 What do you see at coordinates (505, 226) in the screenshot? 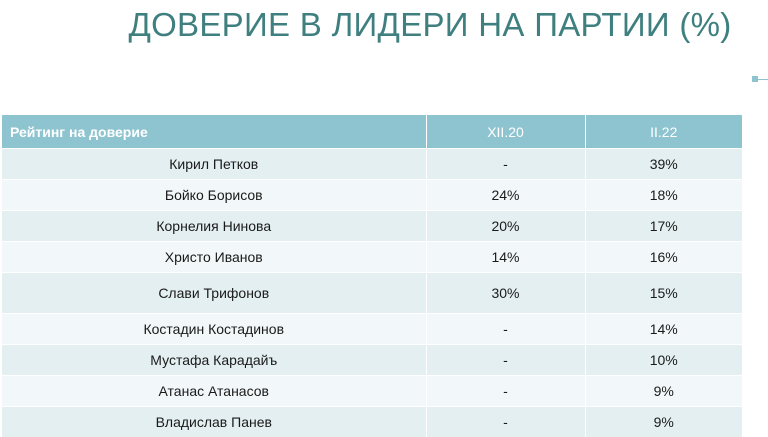
I see `value-xii20: 20%` at bounding box center [505, 226].